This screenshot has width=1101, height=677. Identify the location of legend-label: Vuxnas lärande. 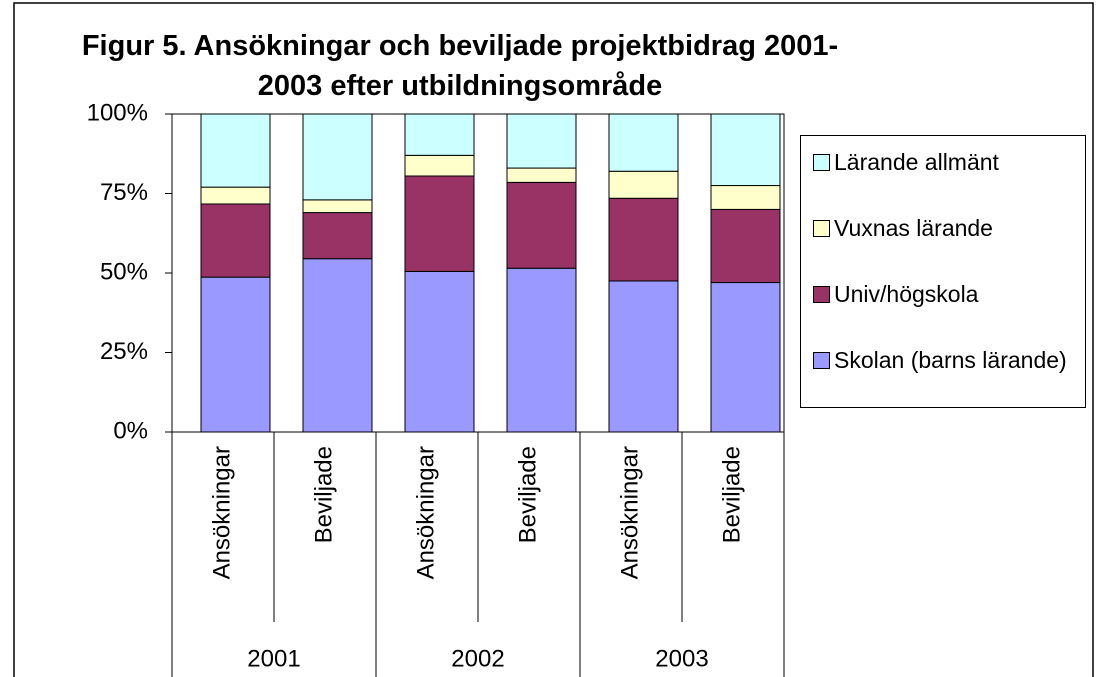
(913, 228).